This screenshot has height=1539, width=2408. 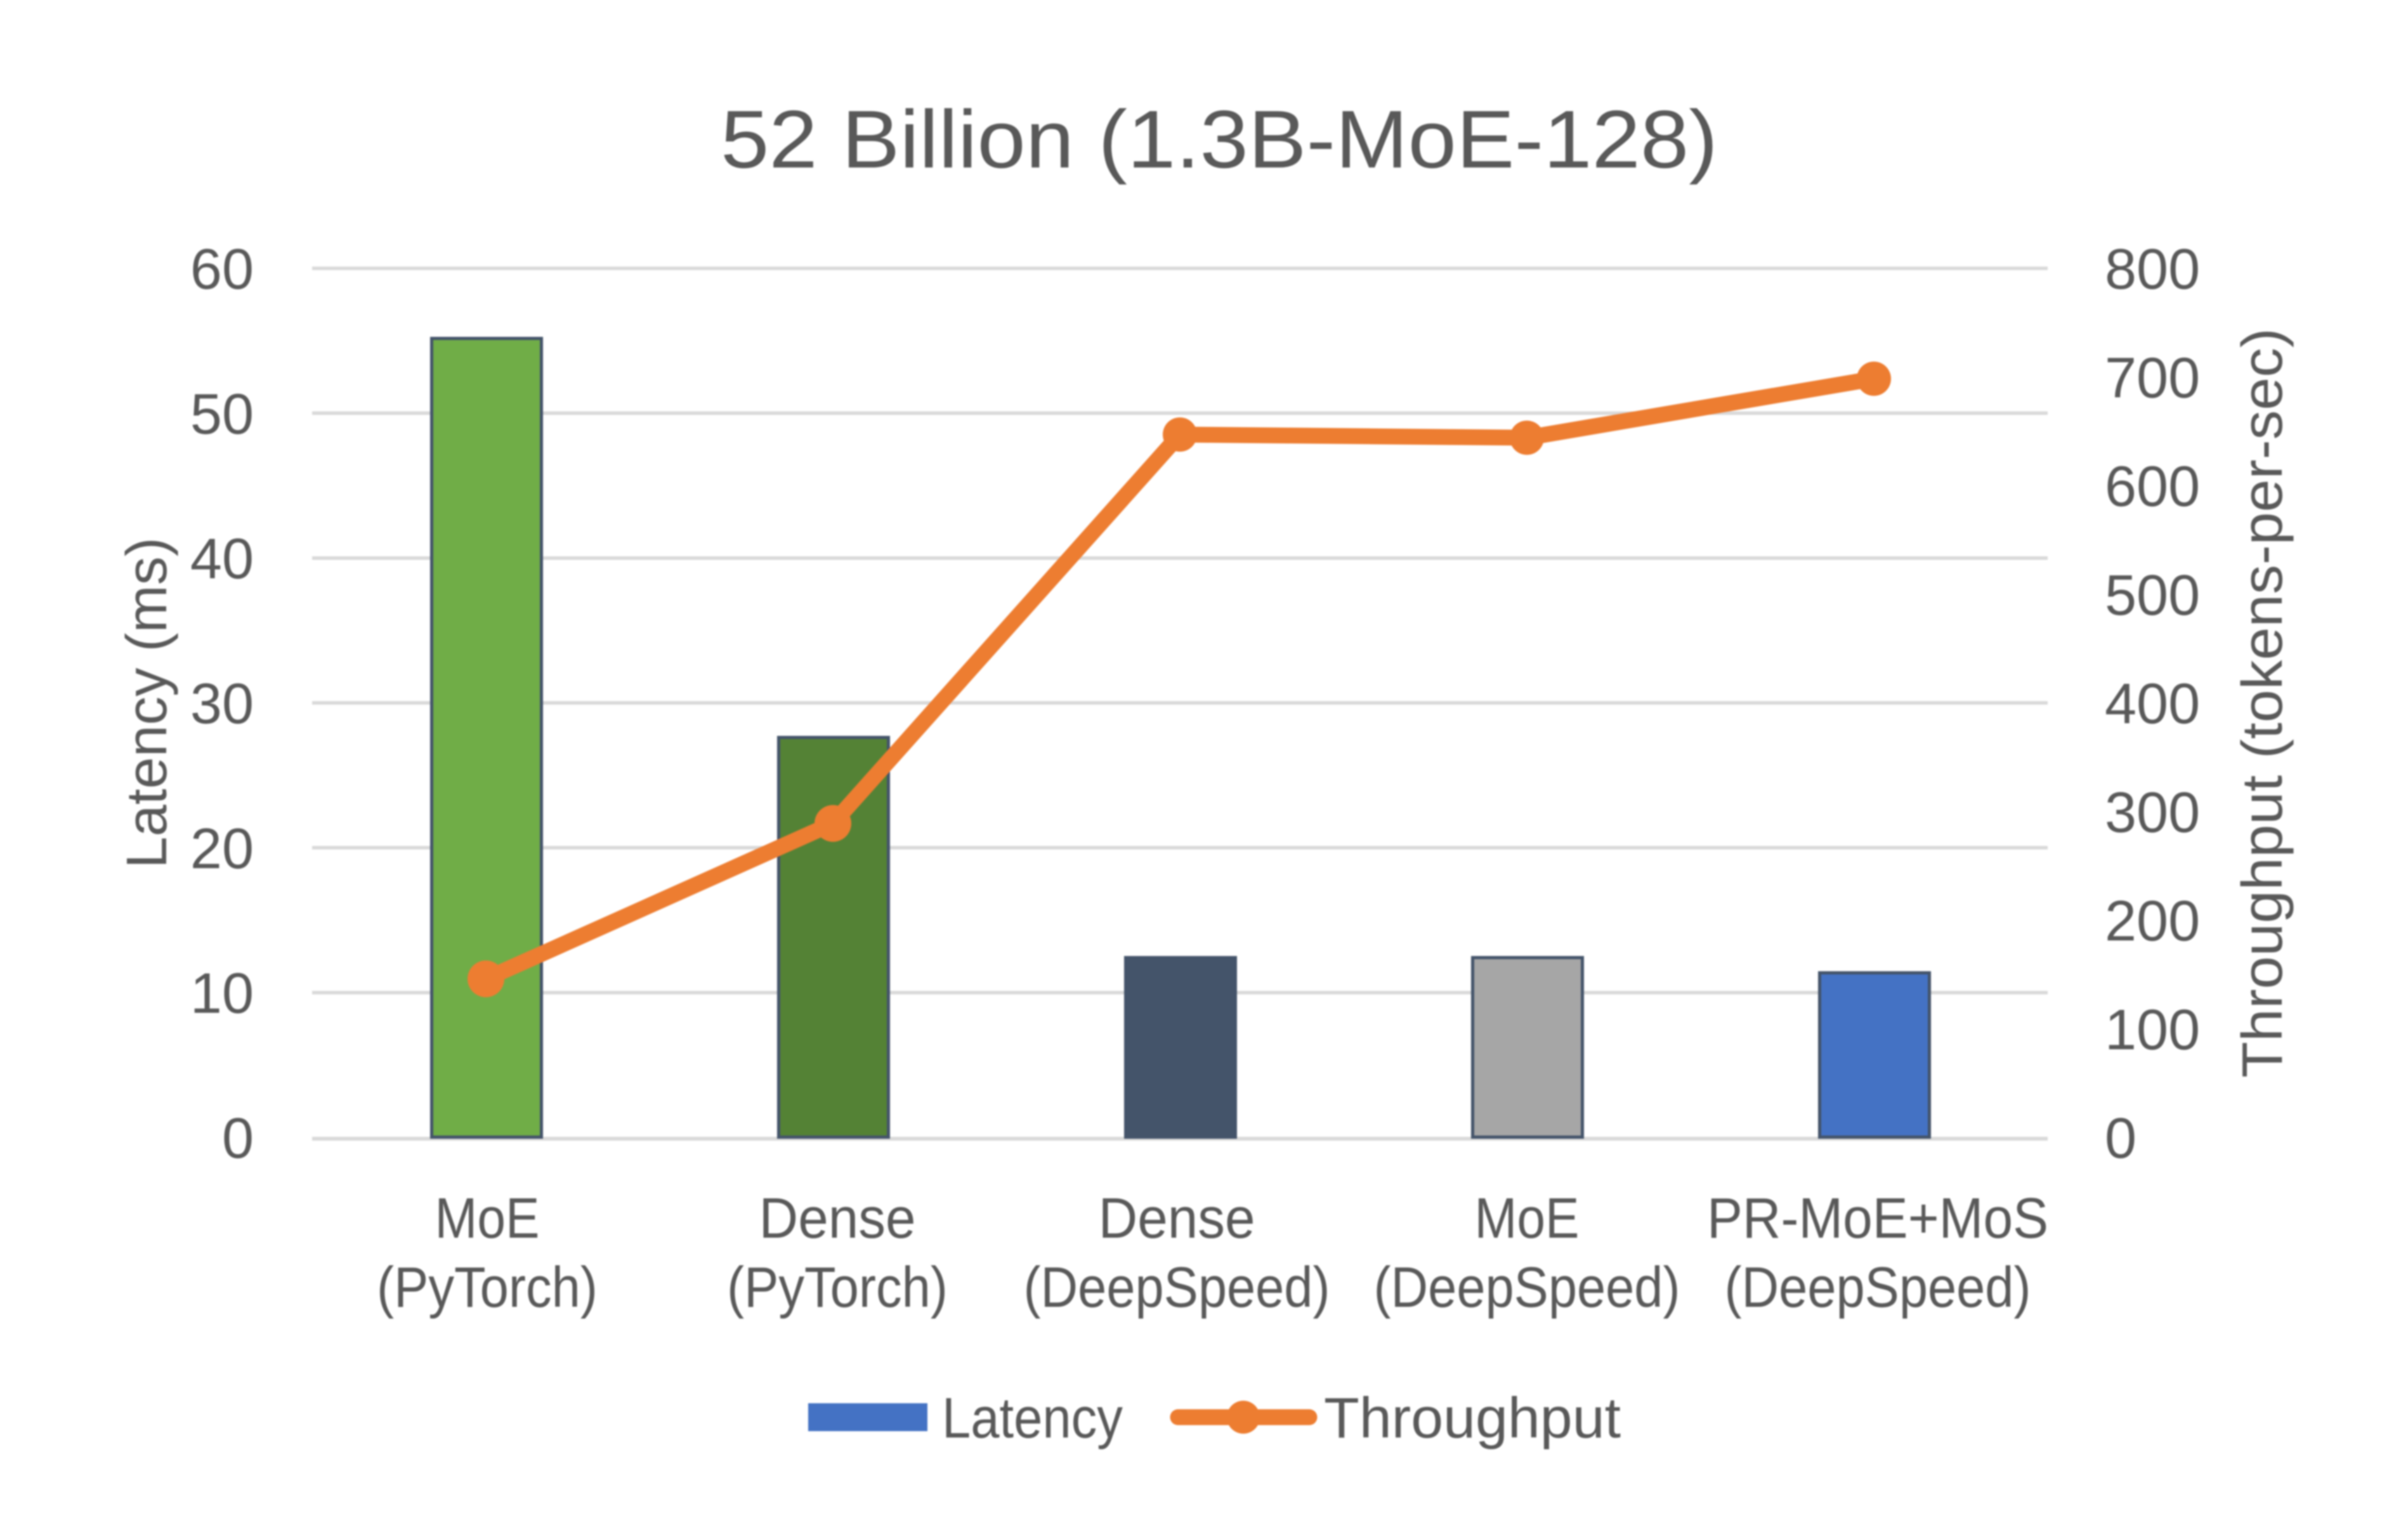 What do you see at coordinates (1032, 1418) in the screenshot?
I see `svg-text: Latency` at bounding box center [1032, 1418].